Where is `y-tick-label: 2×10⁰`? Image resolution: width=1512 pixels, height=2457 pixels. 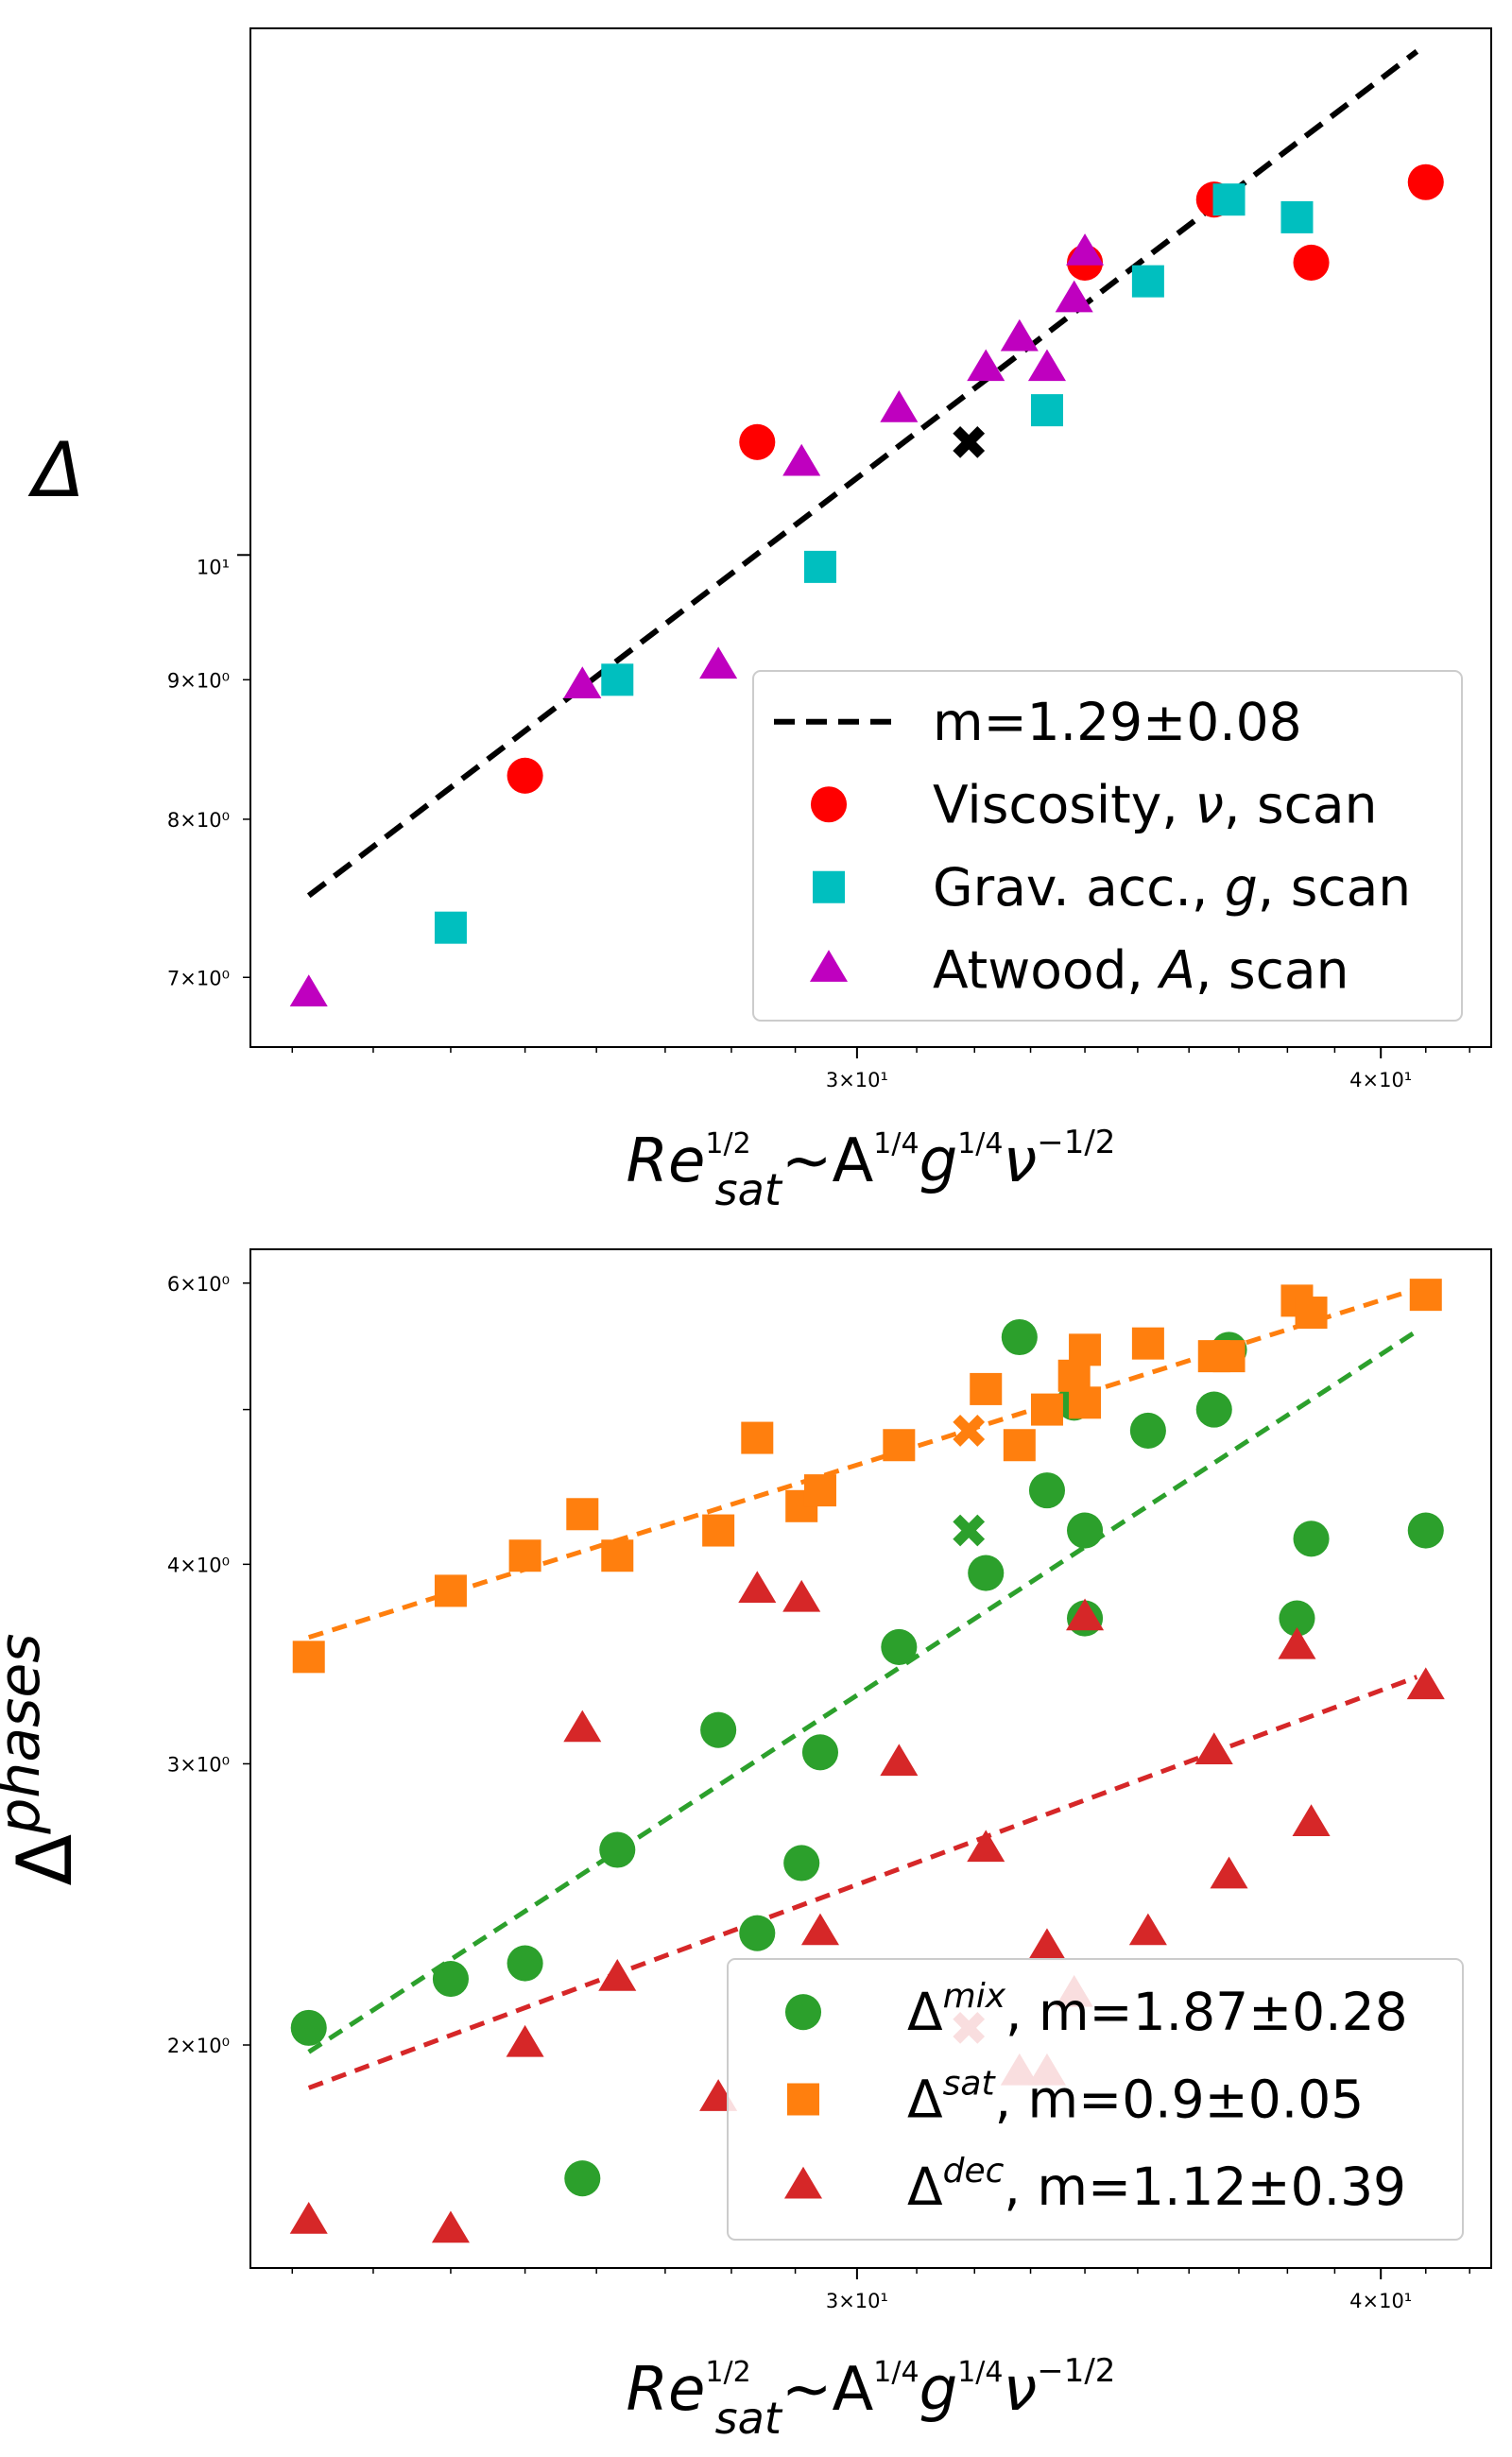
y-tick-label: 2×10⁰ is located at coordinates (198, 2046).